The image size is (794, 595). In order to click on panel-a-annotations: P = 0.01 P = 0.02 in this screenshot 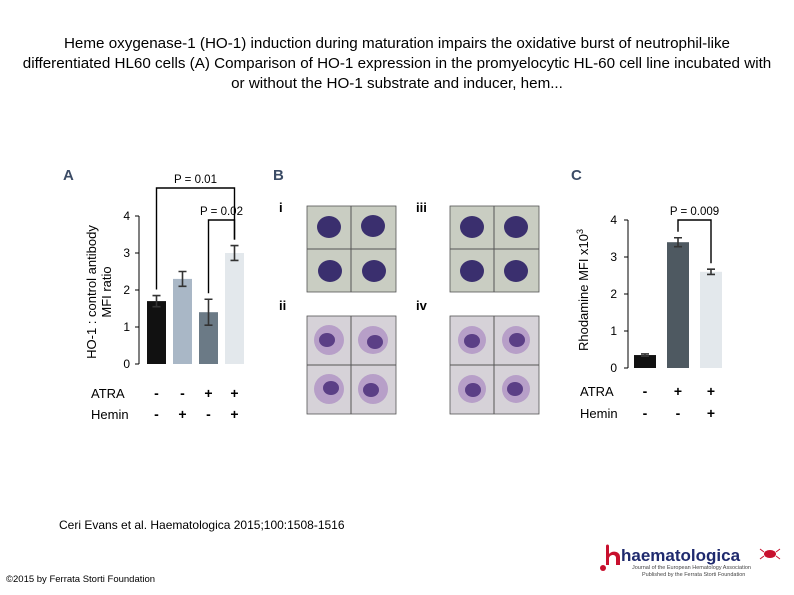, I will do `click(199, 234)`.